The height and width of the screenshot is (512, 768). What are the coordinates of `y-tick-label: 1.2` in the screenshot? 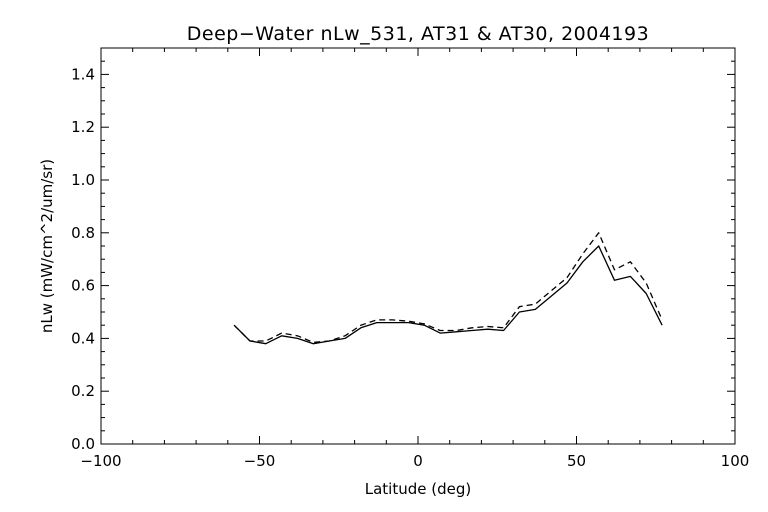 It's located at (83, 127).